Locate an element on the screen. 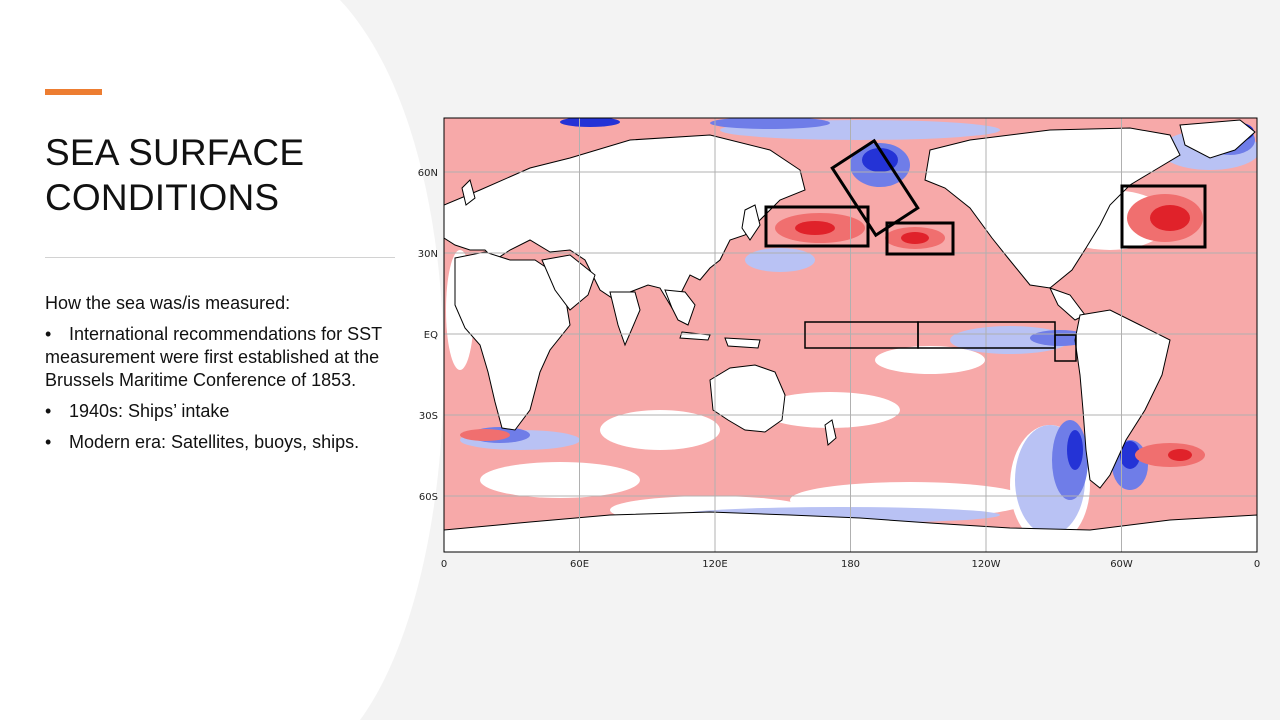 This screenshot has height=720, width=1280. lon-label: 120E is located at coordinates (714, 564).